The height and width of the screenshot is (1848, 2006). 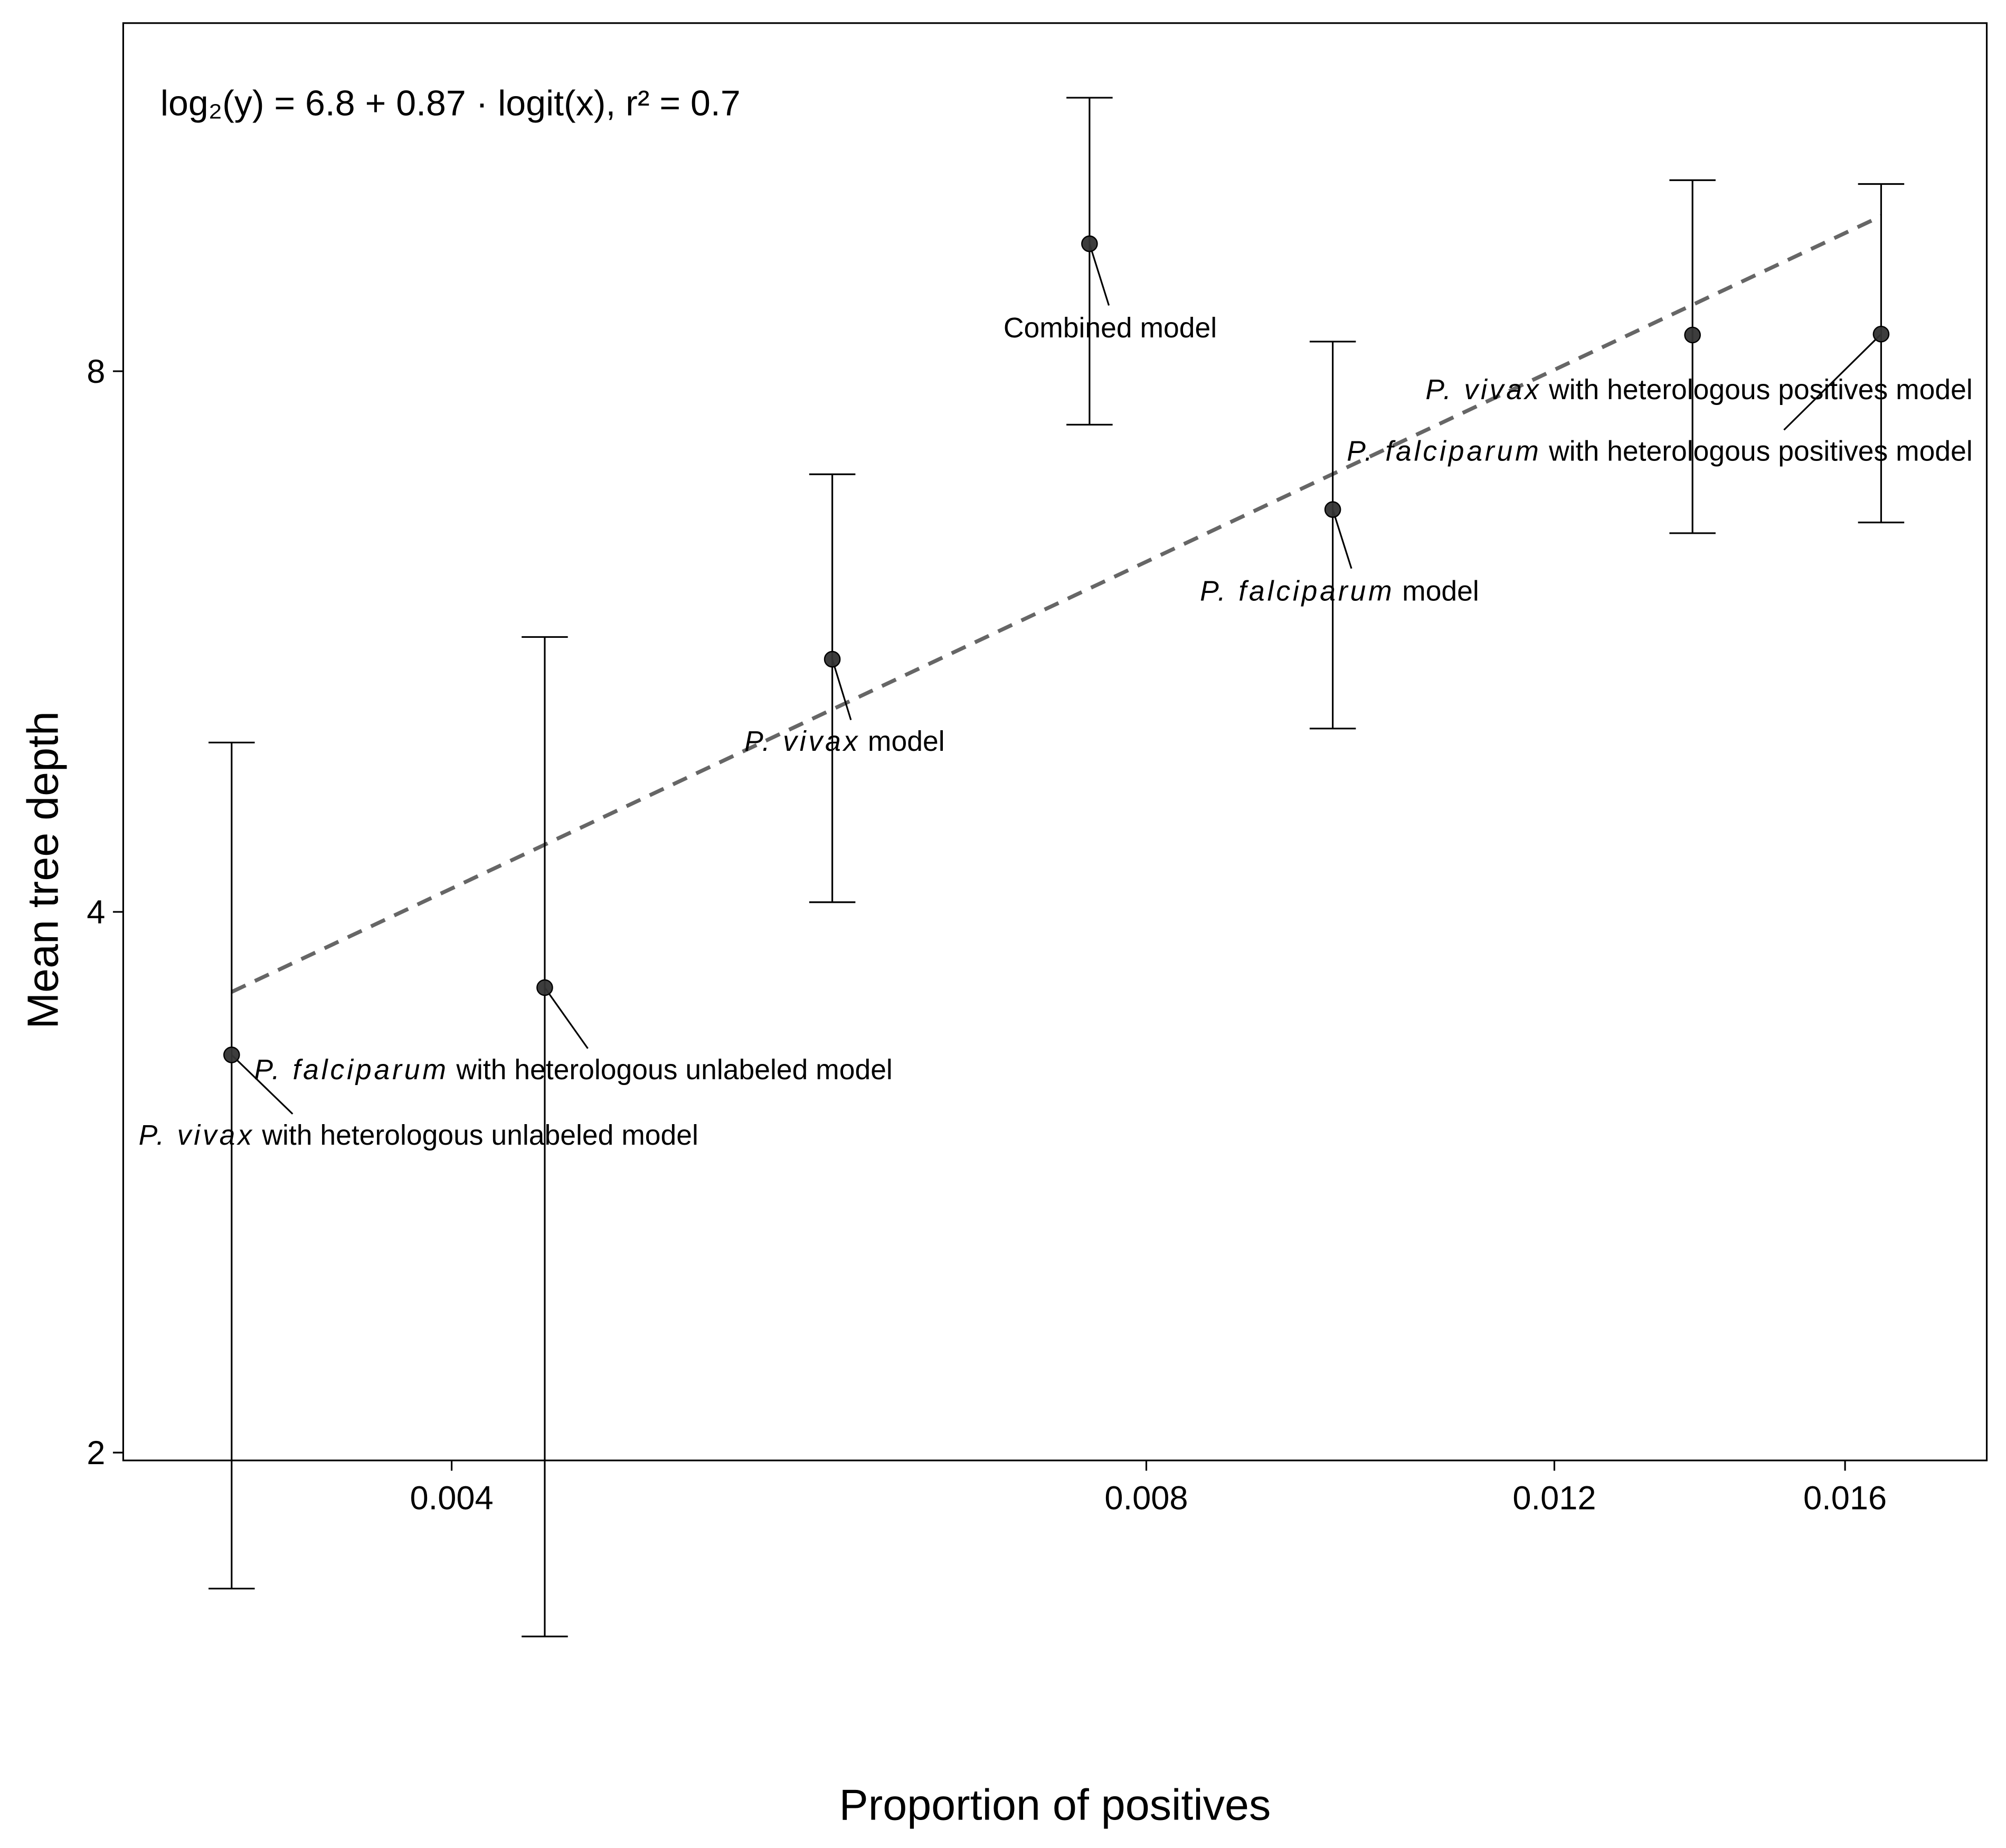 What do you see at coordinates (96, 913) in the screenshot?
I see `y-tick-label: 4` at bounding box center [96, 913].